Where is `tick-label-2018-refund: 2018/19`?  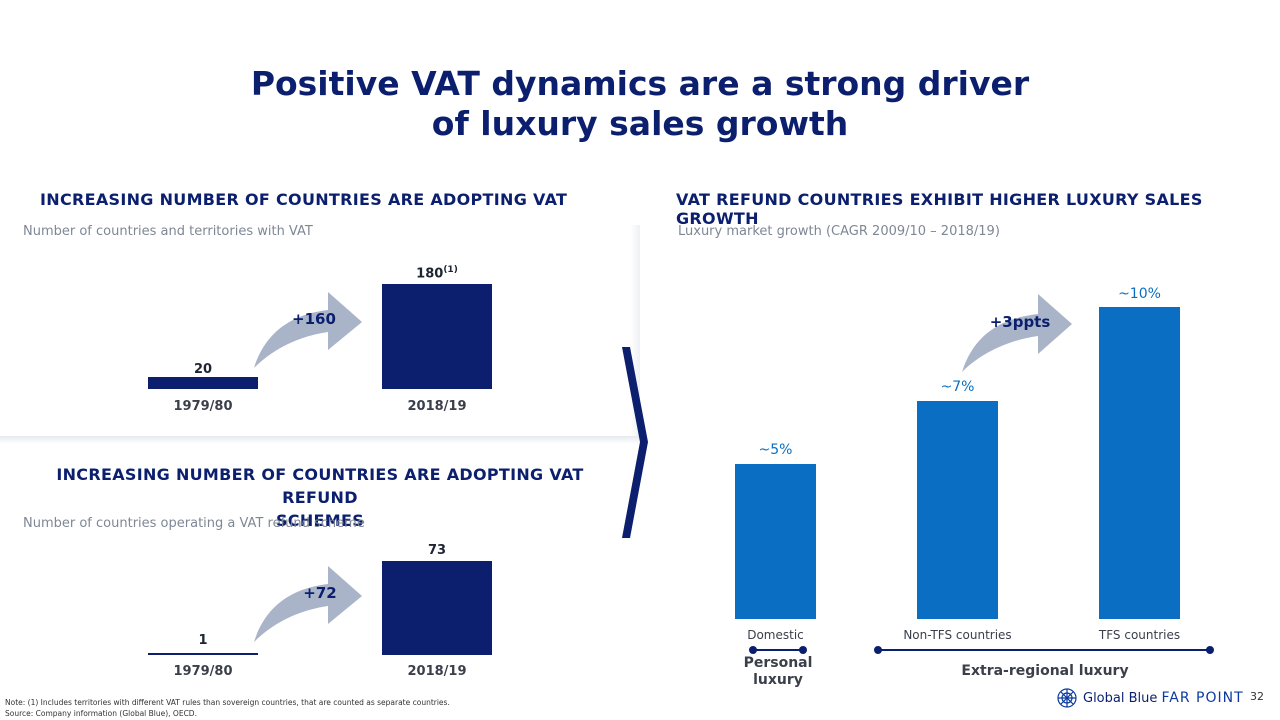
tick-label-2018-refund: 2018/19 is located at coordinates (437, 671).